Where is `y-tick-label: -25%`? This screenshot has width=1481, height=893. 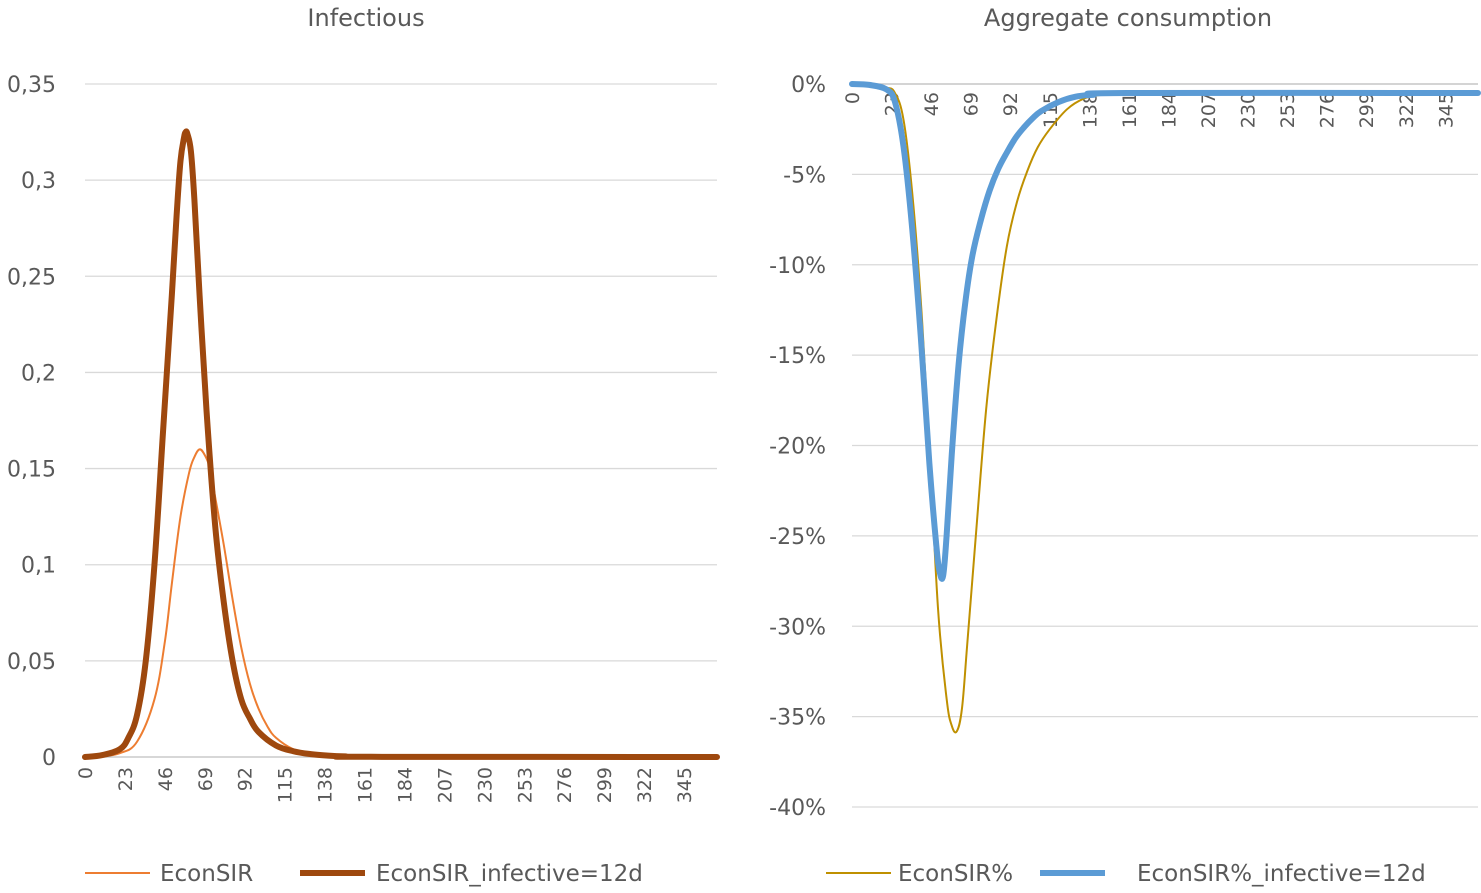
y-tick-label: -25% is located at coordinates (797, 537).